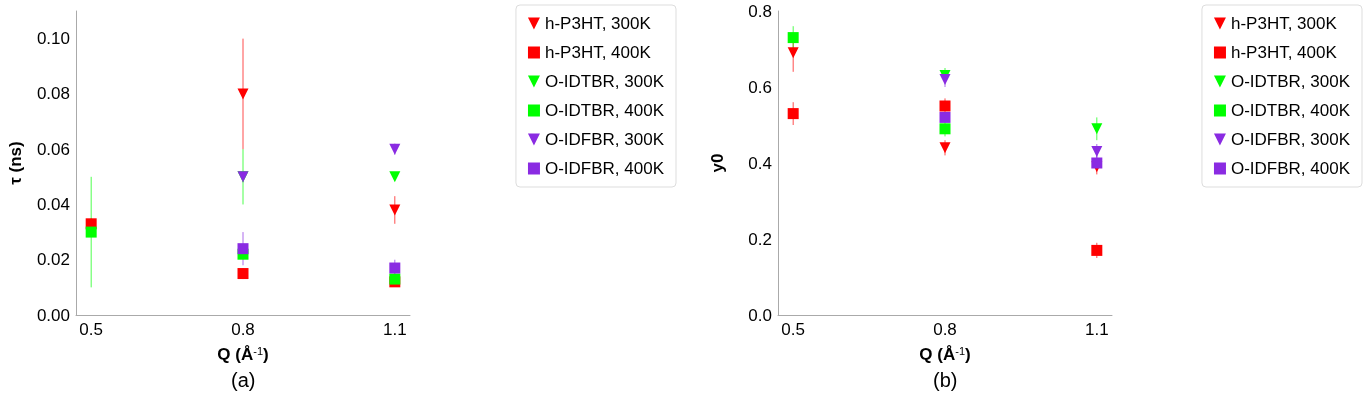  What do you see at coordinates (717, 163) in the screenshot?
I see `y-axis-title: y0` at bounding box center [717, 163].